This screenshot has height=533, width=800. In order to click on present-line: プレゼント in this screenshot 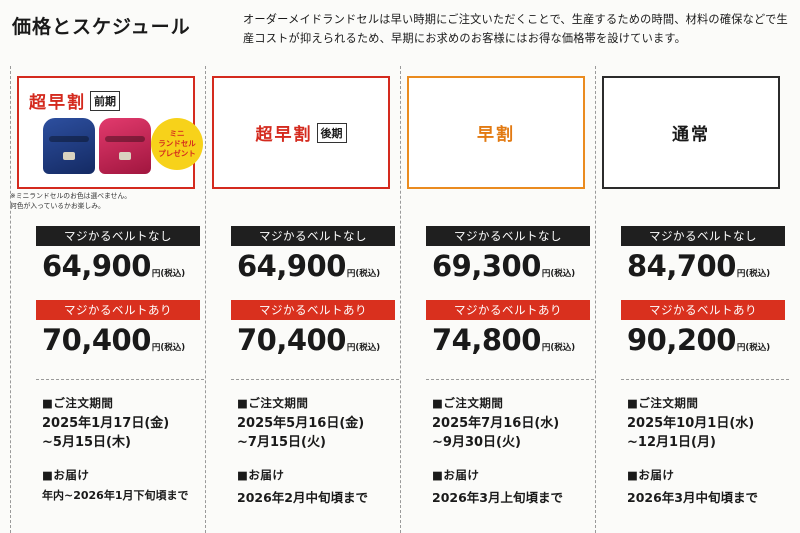, I will do `click(177, 153)`.